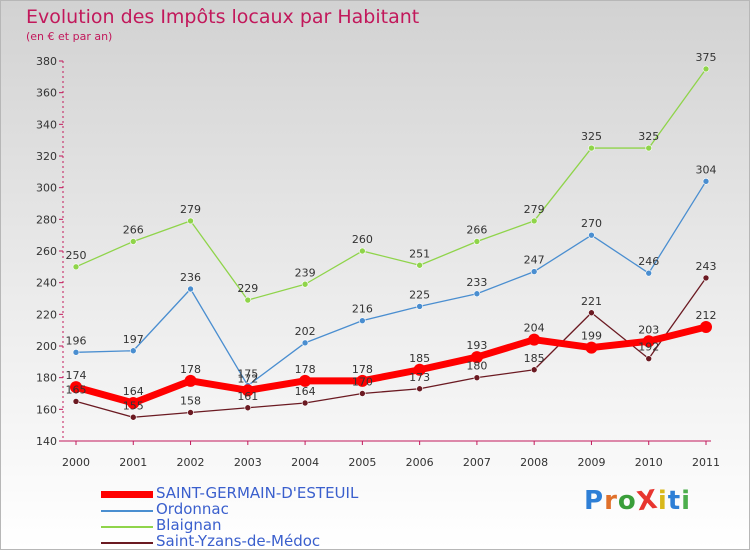  Describe the element at coordinates (305, 272) in the screenshot. I see `data-label: 239` at that location.